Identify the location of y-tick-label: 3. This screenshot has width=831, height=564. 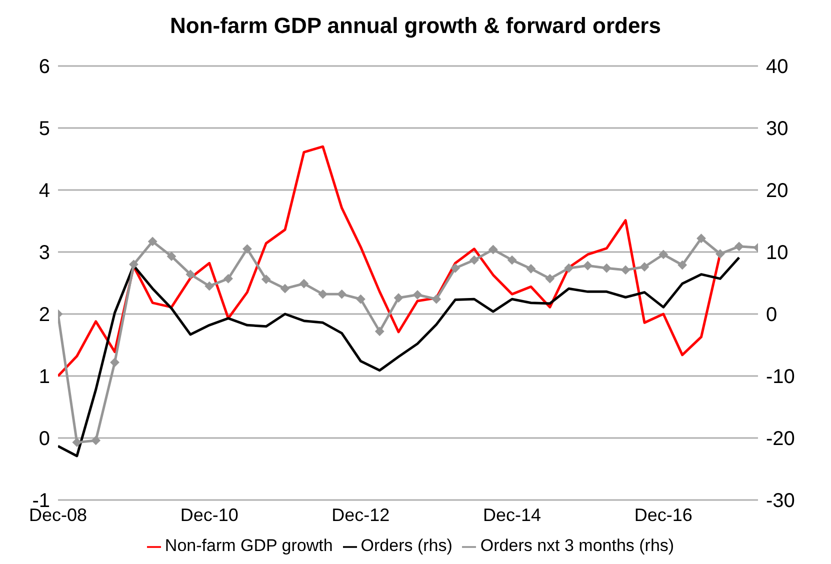
(44, 253).